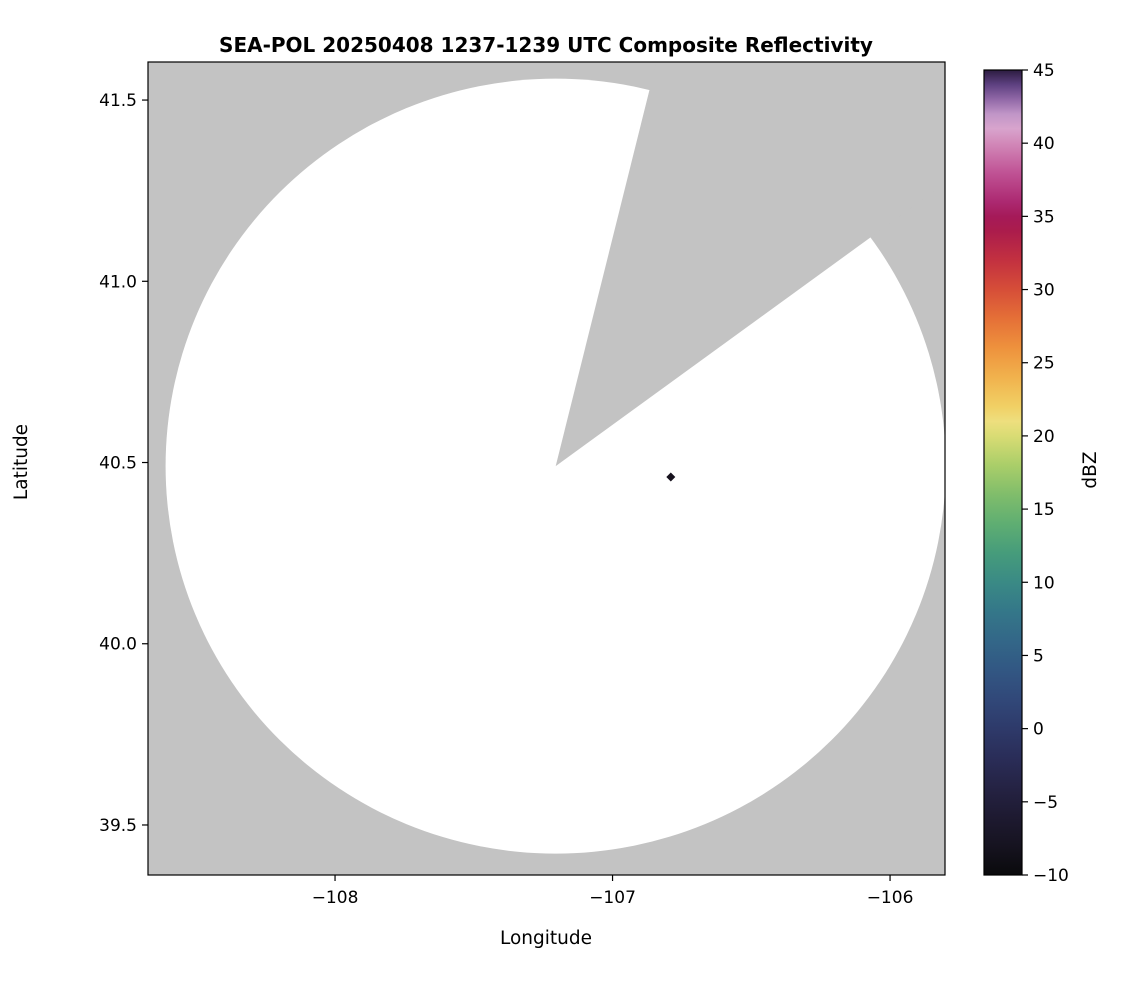  What do you see at coordinates (118, 282) in the screenshot?
I see `y-tick-label: 41.0` at bounding box center [118, 282].